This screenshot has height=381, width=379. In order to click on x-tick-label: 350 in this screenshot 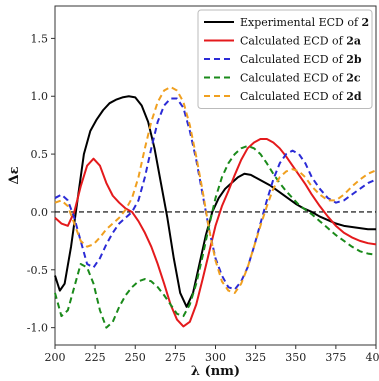, I will do `click(295, 357)`.